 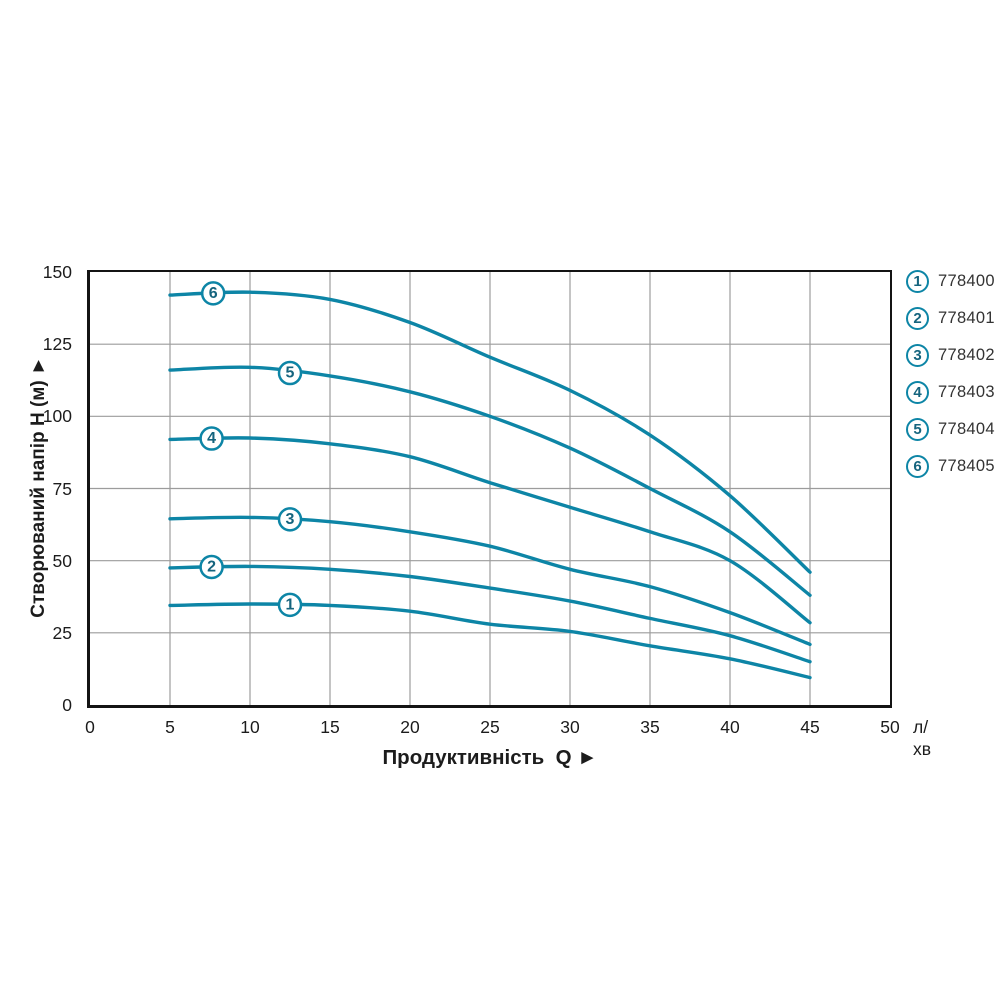 What do you see at coordinates (170, 727) in the screenshot?
I see `x-tick-label-5: 5` at bounding box center [170, 727].